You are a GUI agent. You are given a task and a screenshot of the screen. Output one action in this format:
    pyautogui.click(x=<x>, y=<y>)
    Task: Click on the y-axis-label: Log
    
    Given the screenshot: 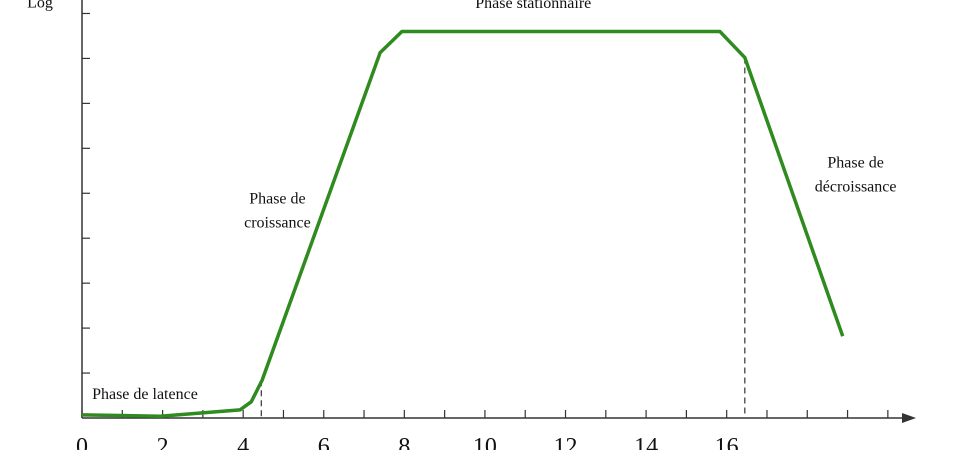 What is the action you would take?
    pyautogui.click(x=40, y=6)
    